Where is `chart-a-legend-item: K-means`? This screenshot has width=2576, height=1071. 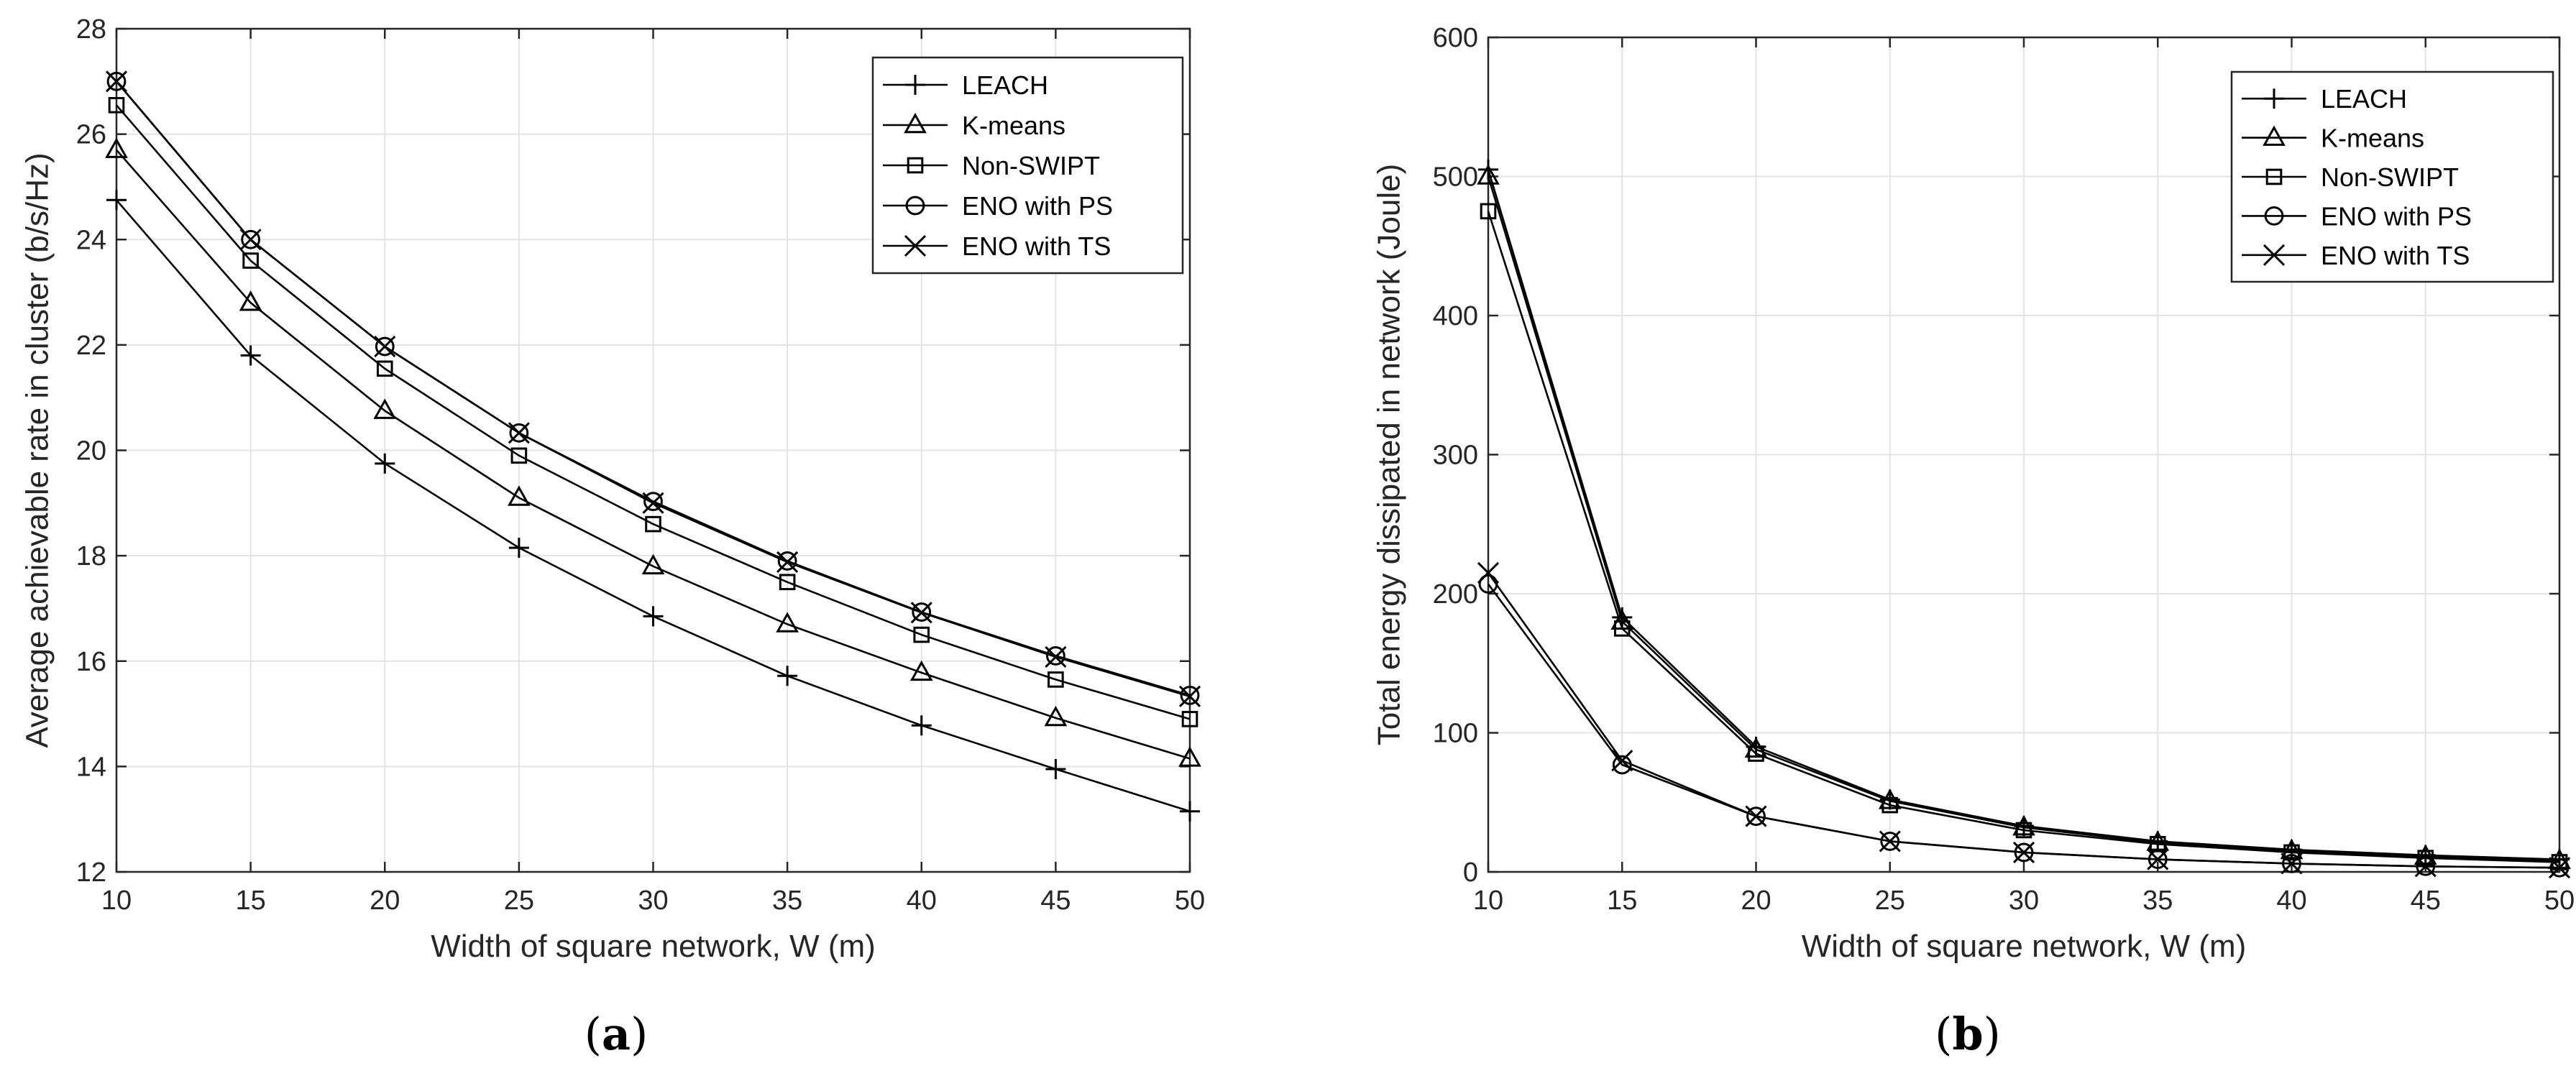 chart-a-legend-item: K-means is located at coordinates (974, 125).